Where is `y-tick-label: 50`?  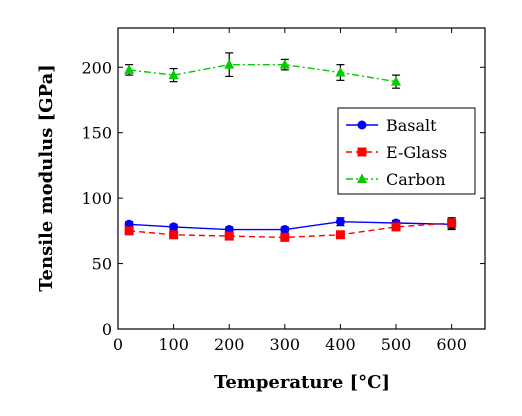
y-tick-label: 50 is located at coordinates (102, 264).